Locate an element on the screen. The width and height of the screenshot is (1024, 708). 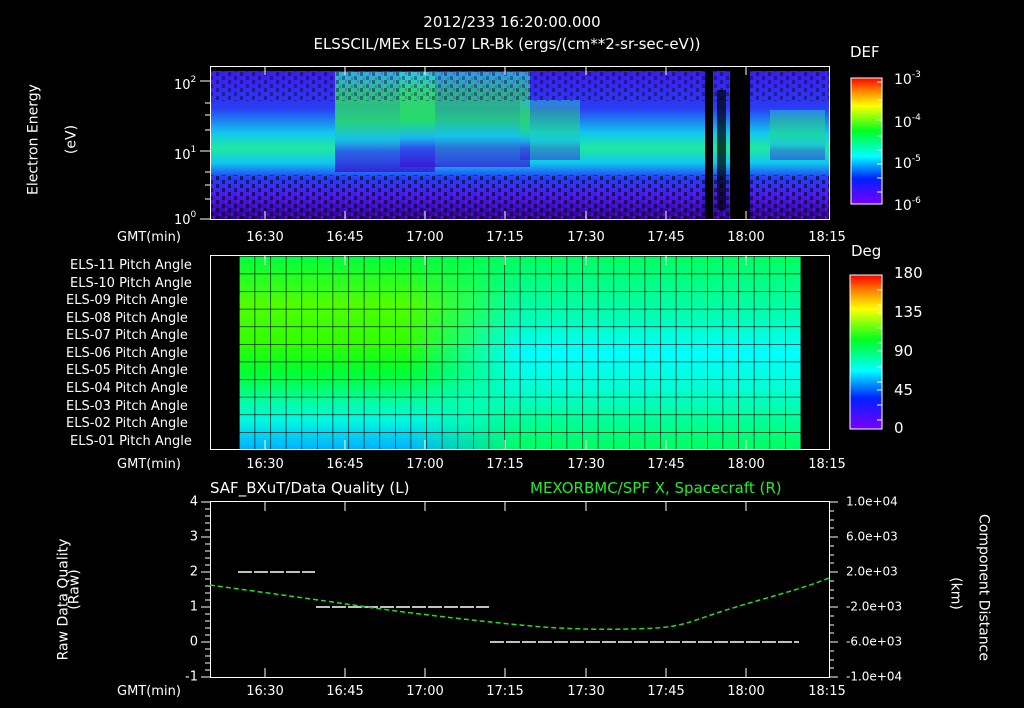
p2-xtick: 17:30 is located at coordinates (586, 464).